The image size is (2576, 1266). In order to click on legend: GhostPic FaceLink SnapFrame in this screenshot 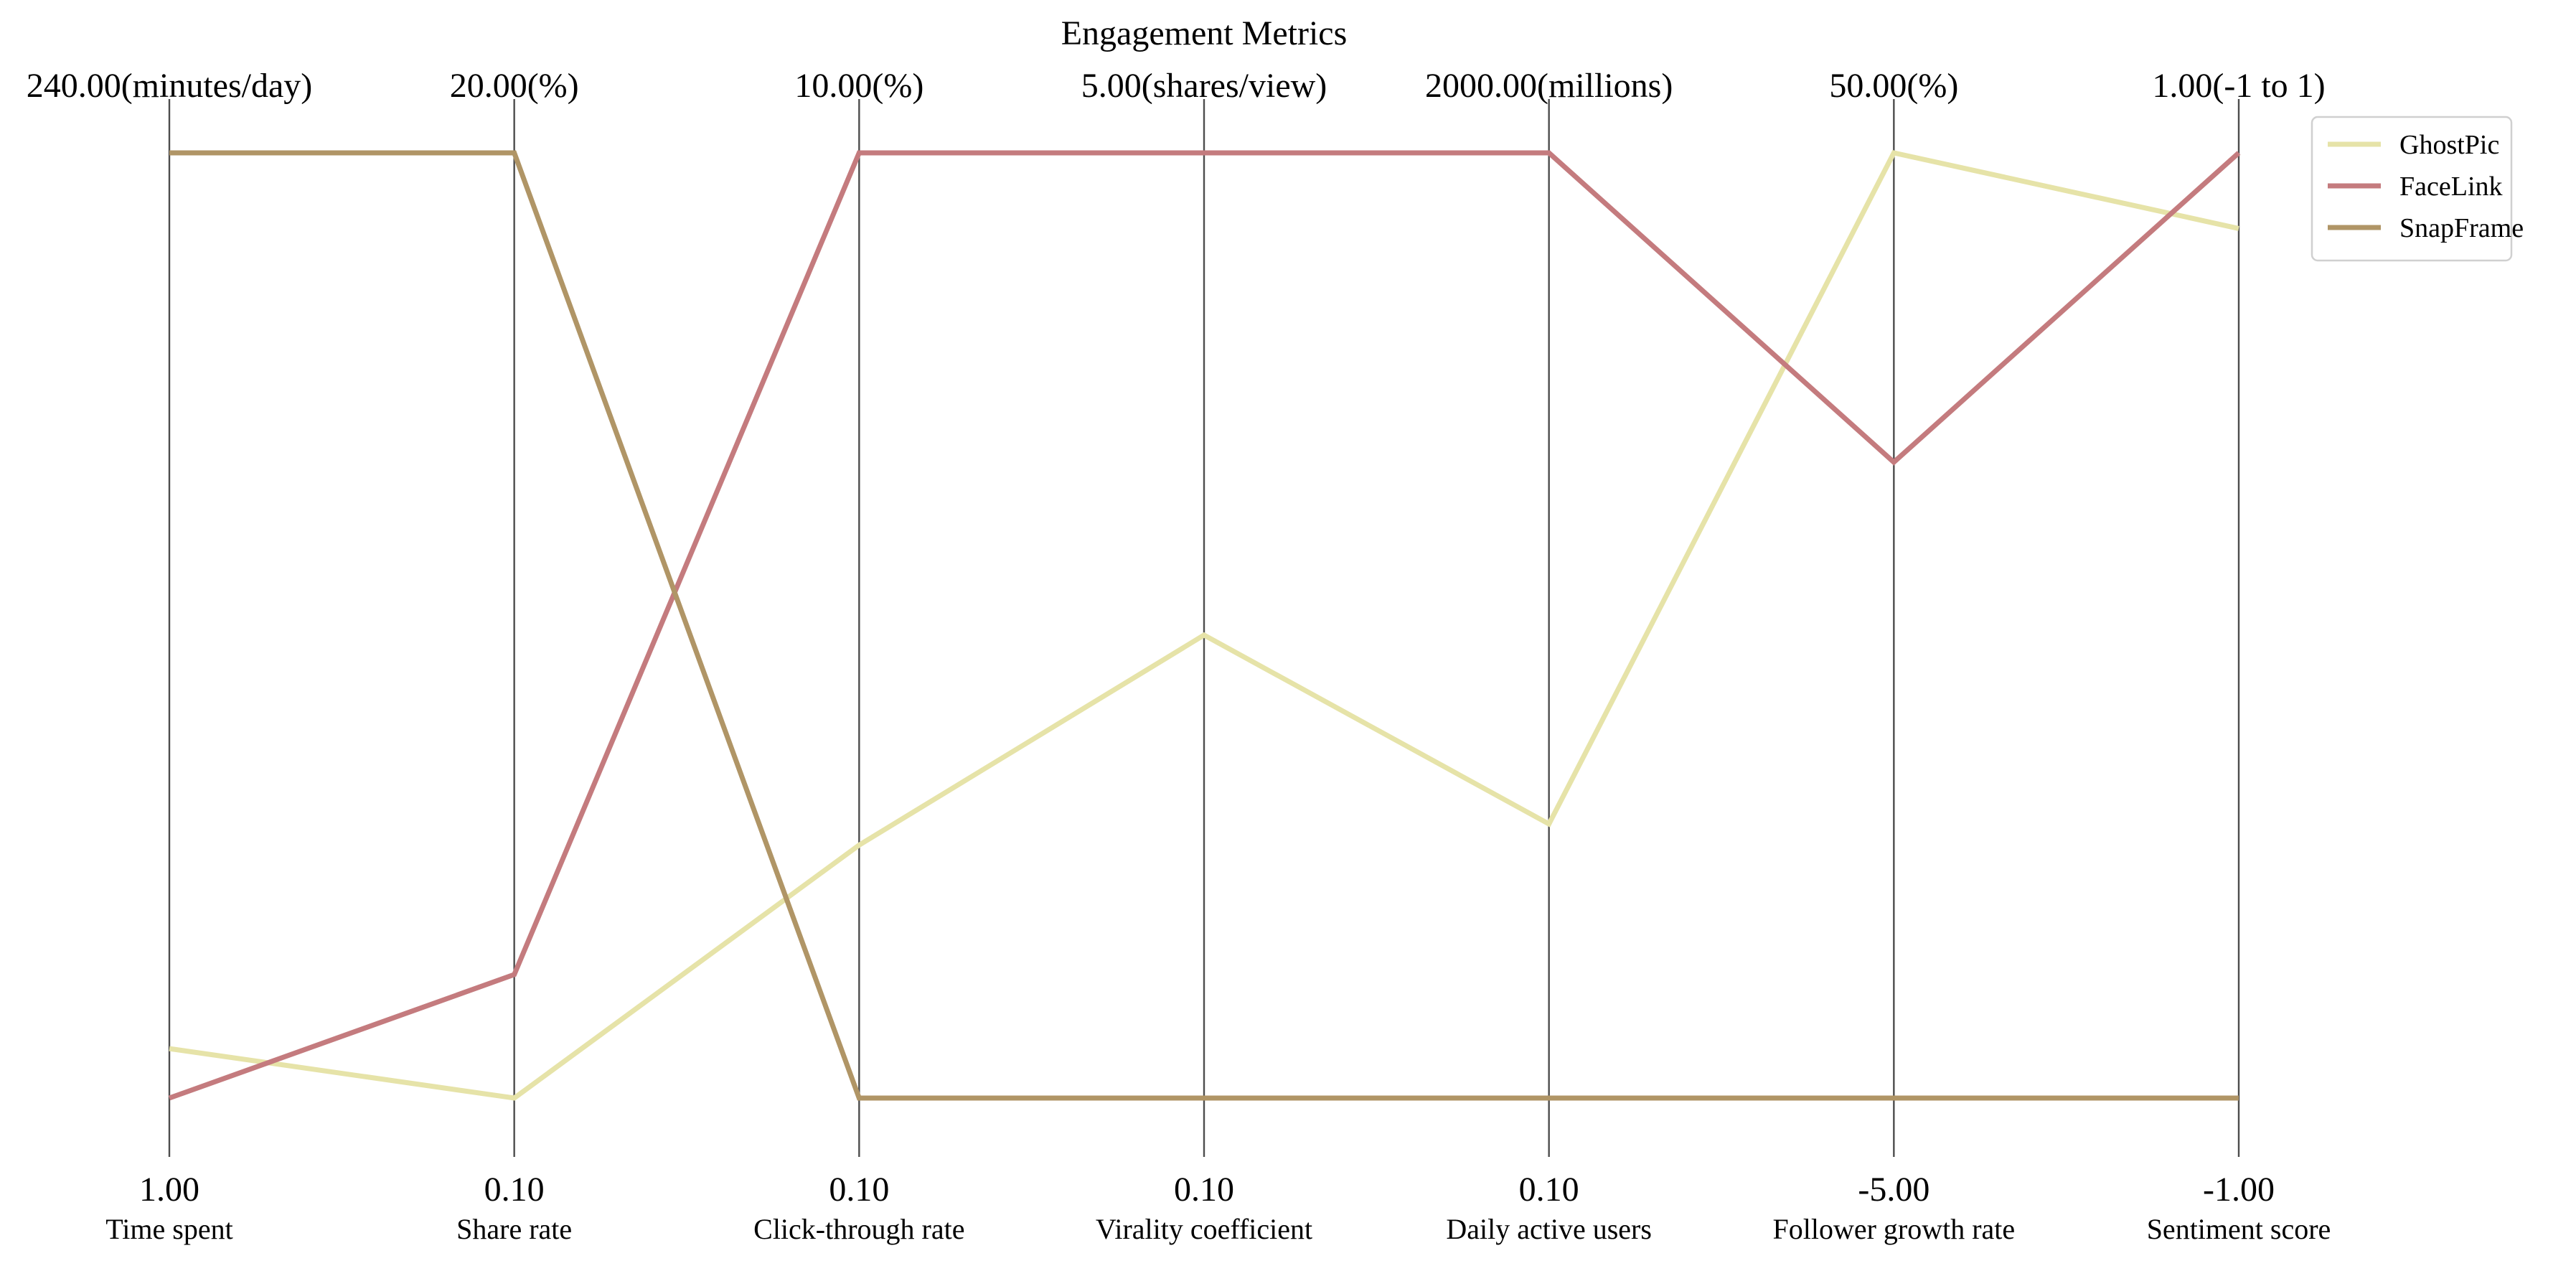, I will do `click(2417, 189)`.